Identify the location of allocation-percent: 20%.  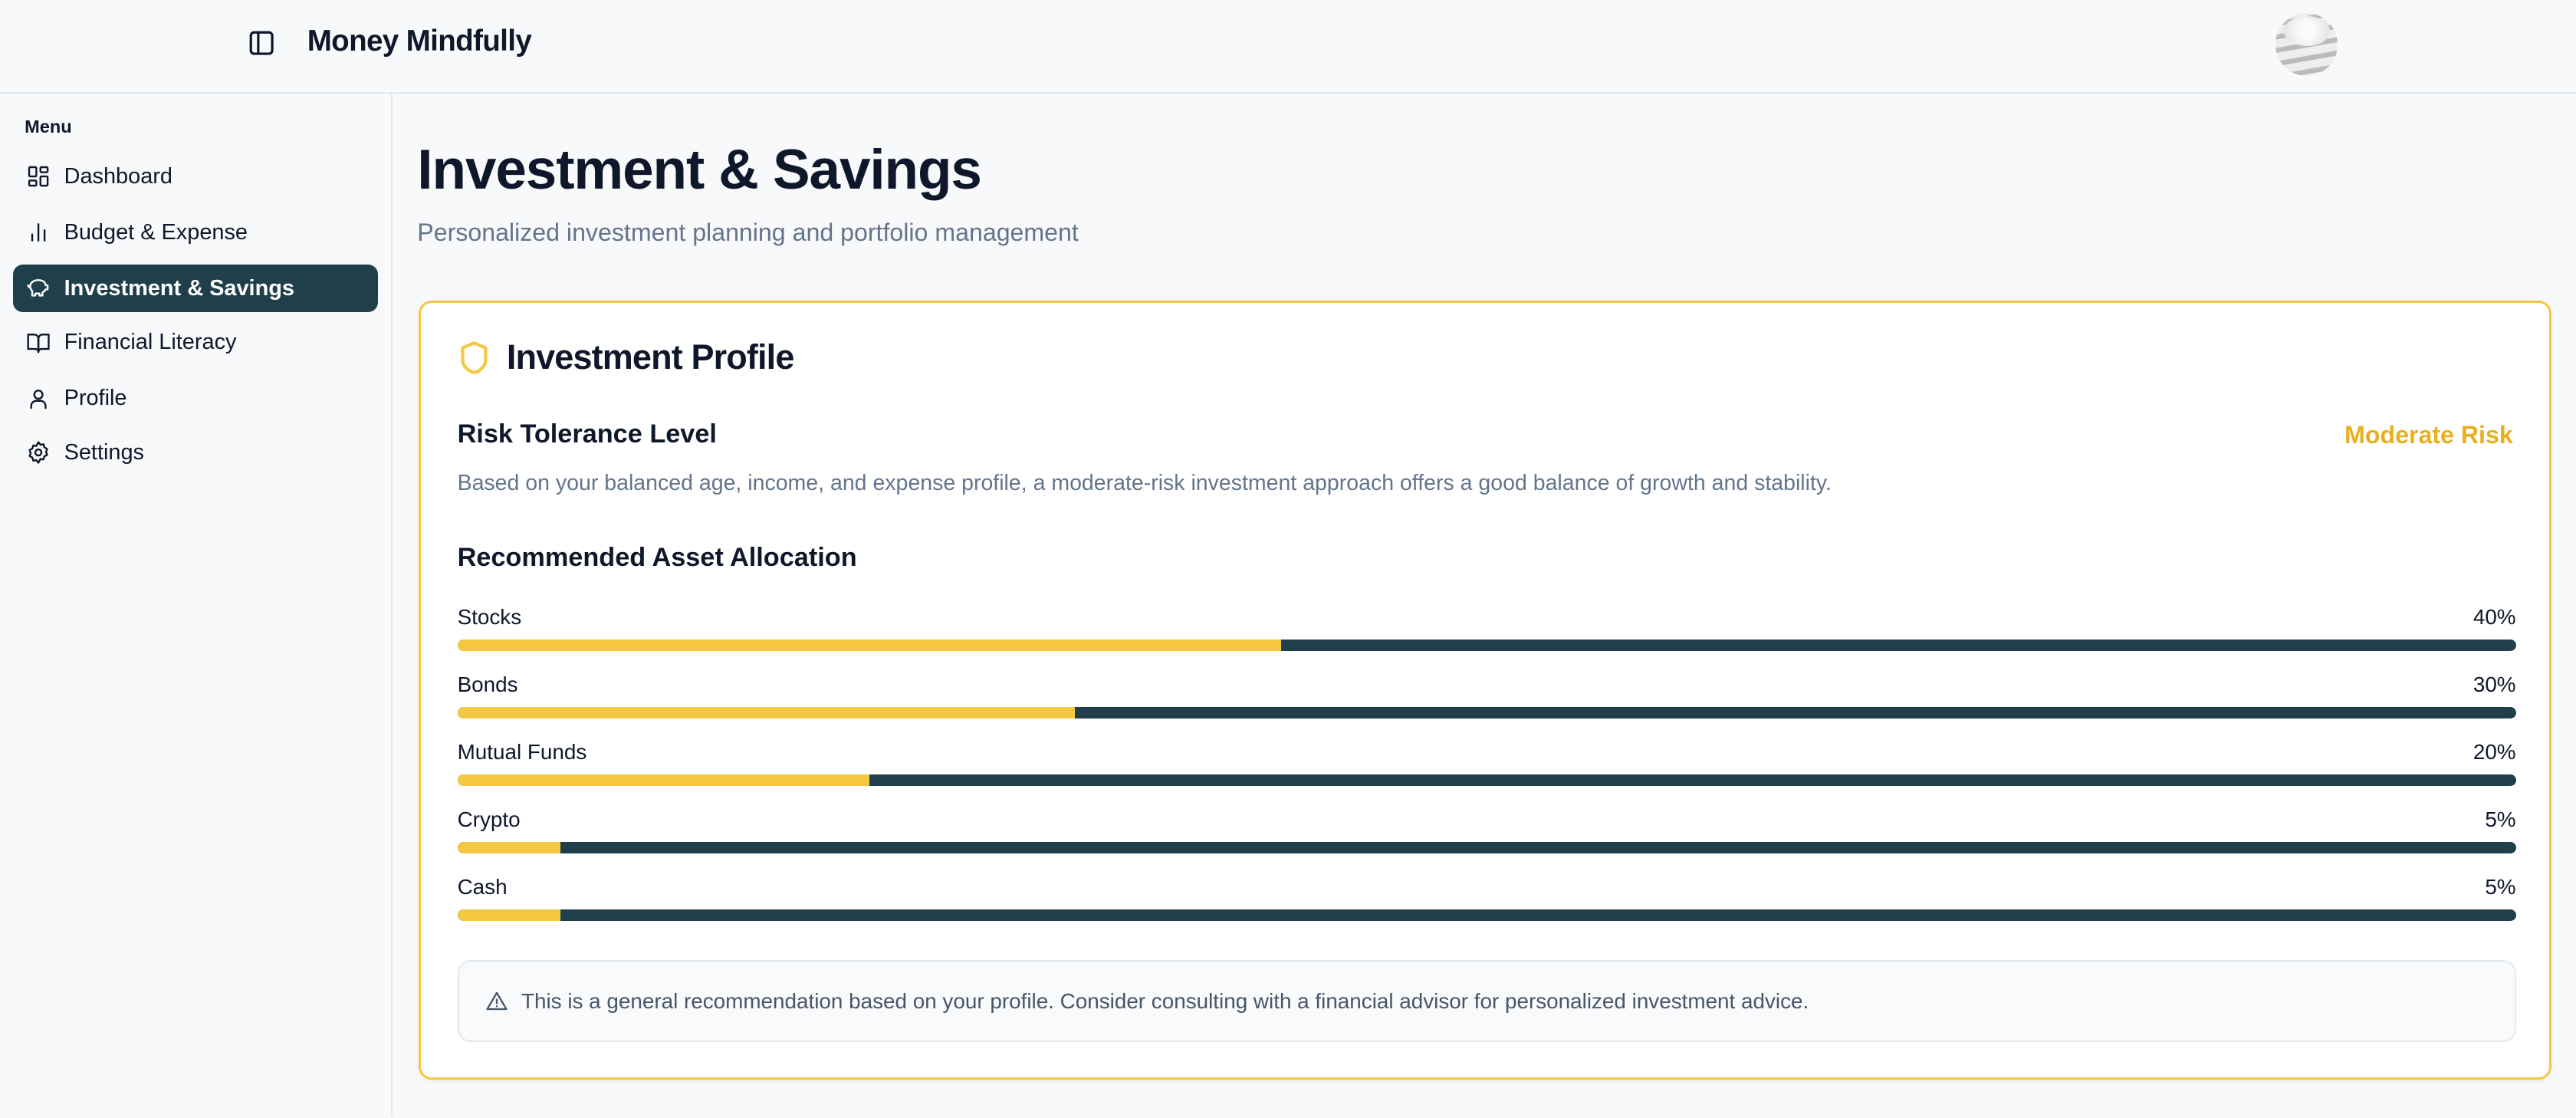
(2494, 752).